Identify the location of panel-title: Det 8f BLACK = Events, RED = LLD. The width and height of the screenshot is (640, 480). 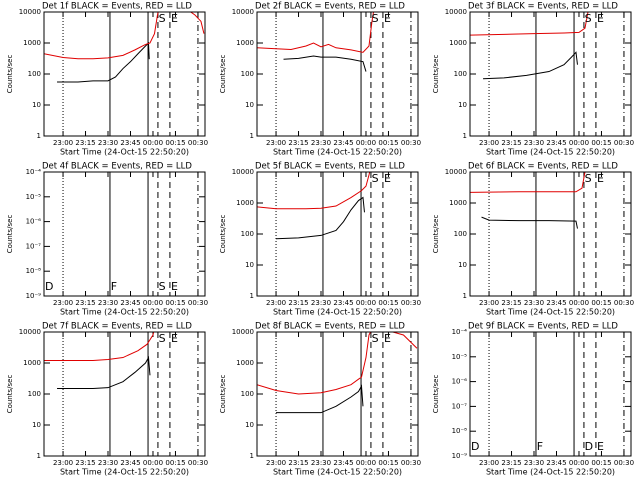
(330, 327).